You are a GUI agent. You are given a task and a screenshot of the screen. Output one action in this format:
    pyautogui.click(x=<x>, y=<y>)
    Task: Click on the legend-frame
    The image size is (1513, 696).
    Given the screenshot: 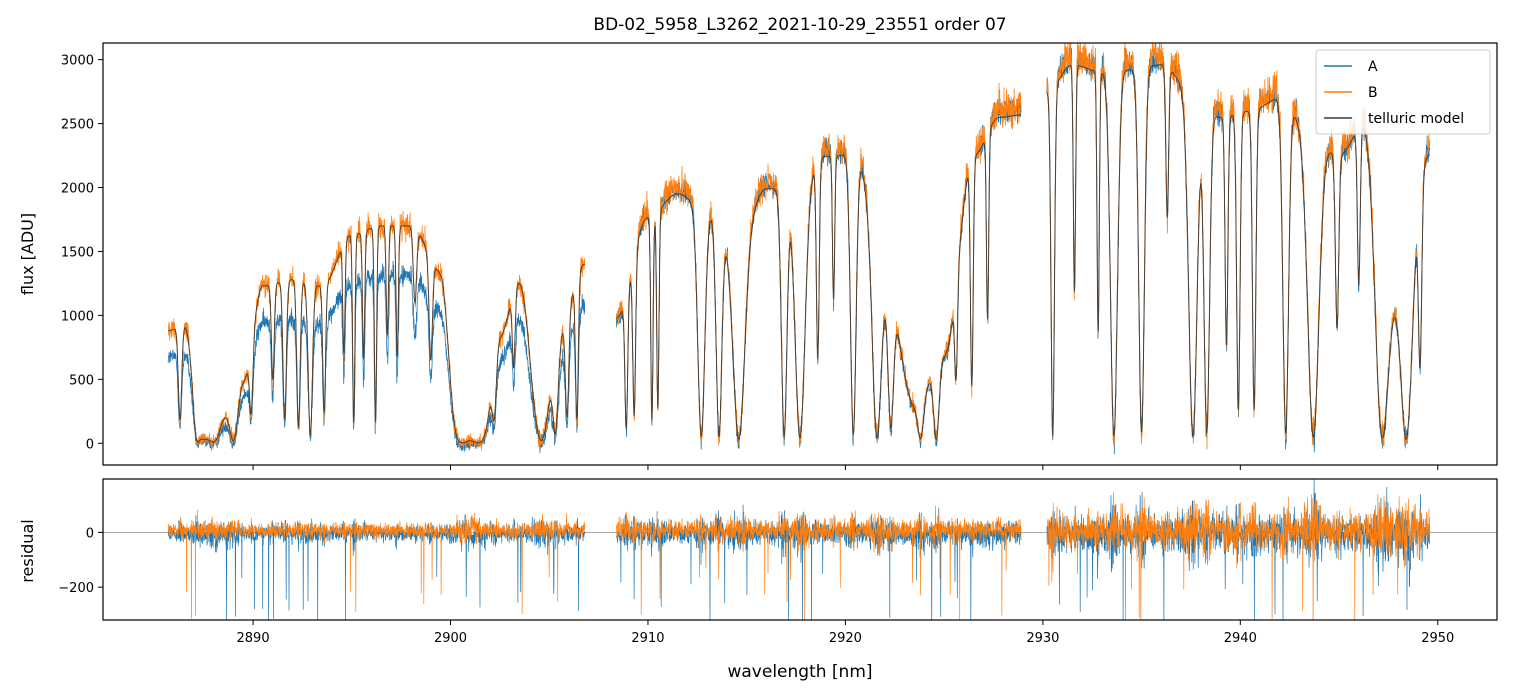 What is the action you would take?
    pyautogui.click(x=1403, y=92)
    